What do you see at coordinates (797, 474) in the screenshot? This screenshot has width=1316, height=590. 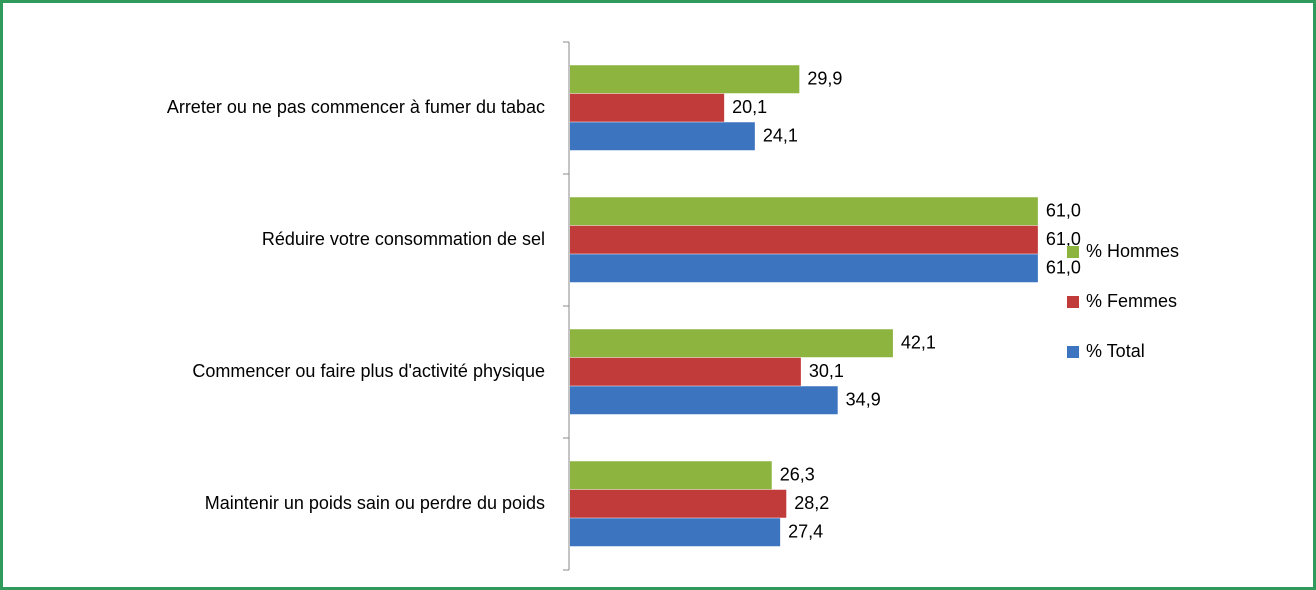 I see `value-label: 26,3` at bounding box center [797, 474].